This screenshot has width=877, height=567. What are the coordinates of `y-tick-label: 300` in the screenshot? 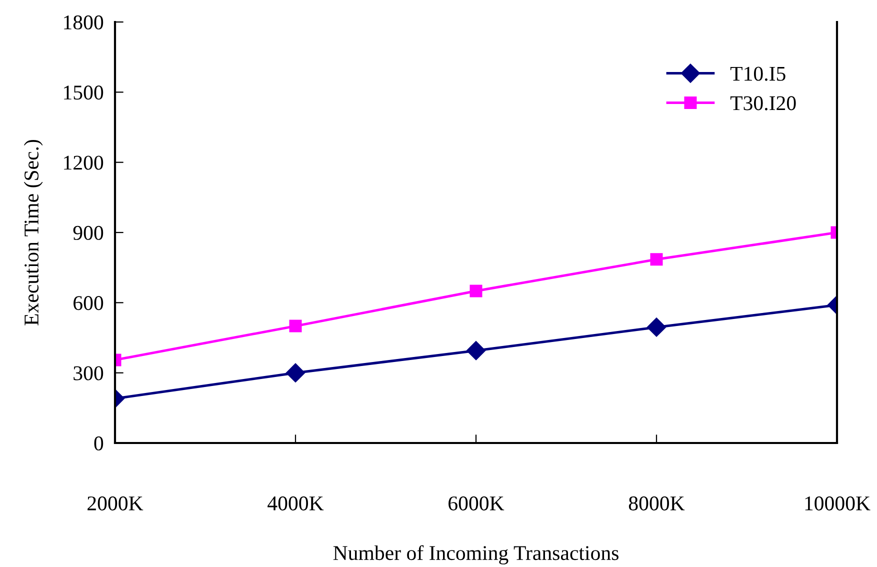 It's located at (89, 373).